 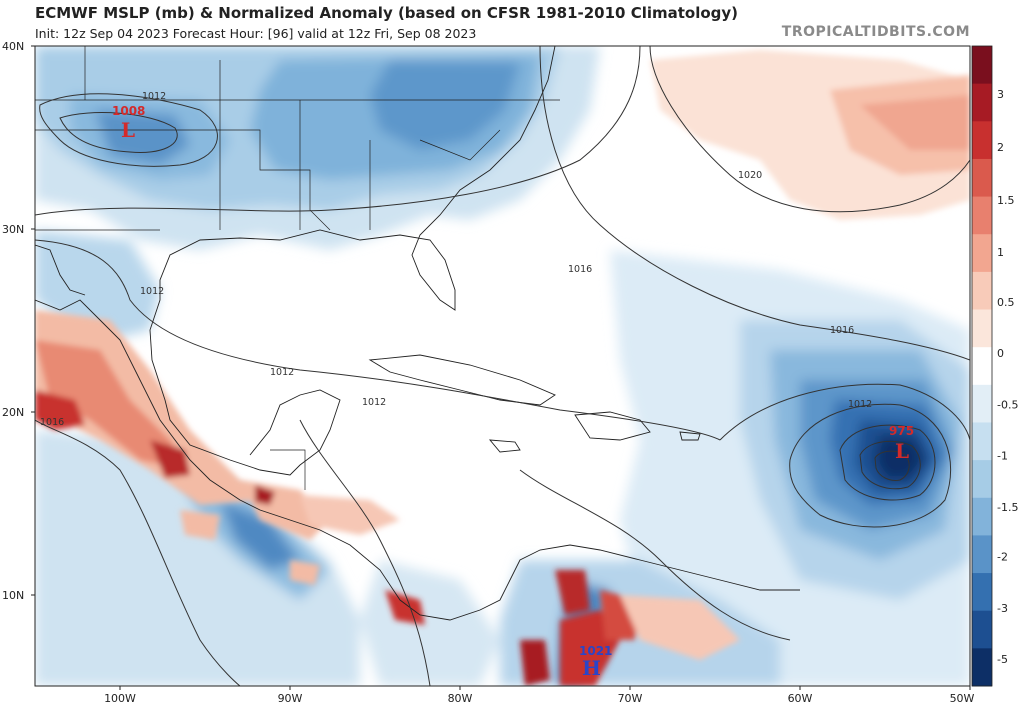 What do you see at coordinates (460, 698) in the screenshot?
I see `lon-label: 80W` at bounding box center [460, 698].